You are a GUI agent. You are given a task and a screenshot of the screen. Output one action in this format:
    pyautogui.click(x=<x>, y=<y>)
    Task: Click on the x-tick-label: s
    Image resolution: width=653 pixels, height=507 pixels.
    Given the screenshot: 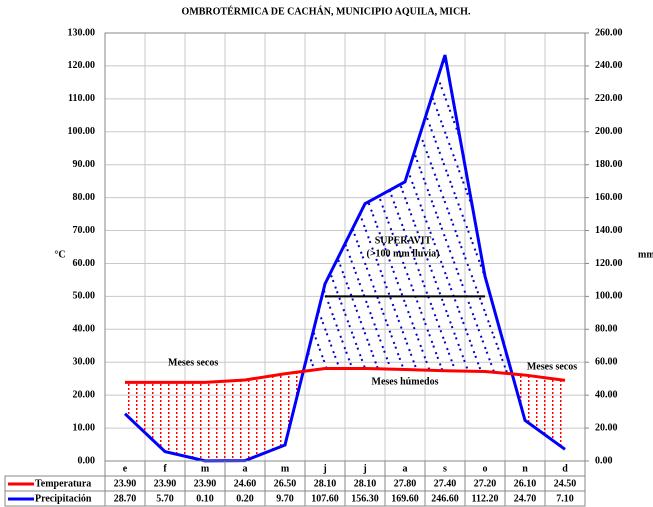 What is the action you would take?
    pyautogui.click(x=445, y=468)
    